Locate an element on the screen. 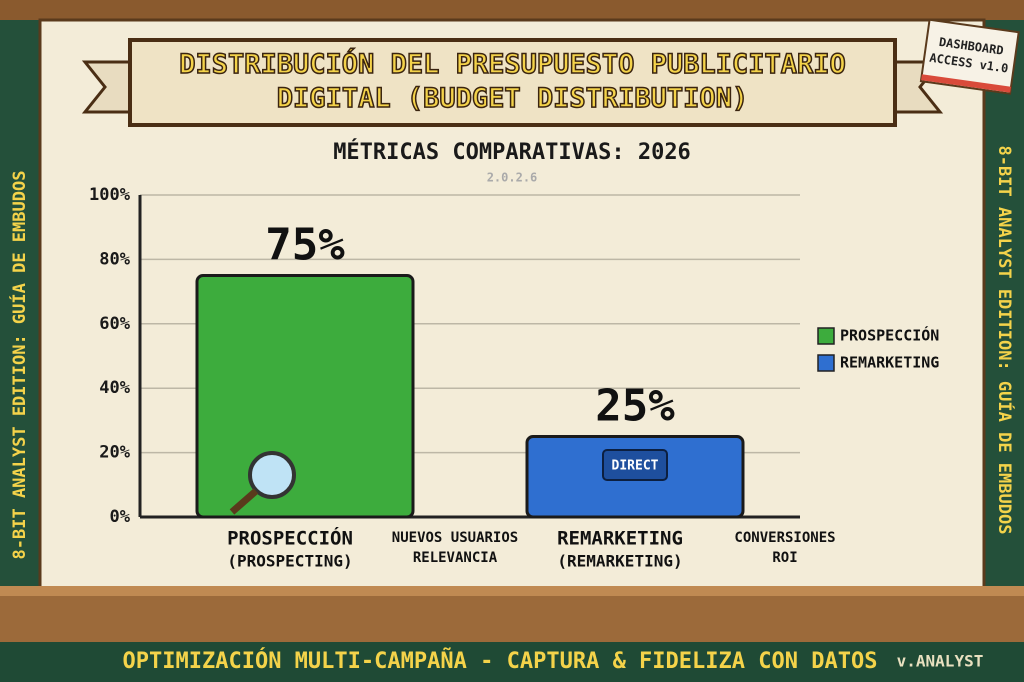 Image resolution: width=1024 pixels, height=682 pixels. legend-label: PROSPECCIÓN is located at coordinates (889, 335).